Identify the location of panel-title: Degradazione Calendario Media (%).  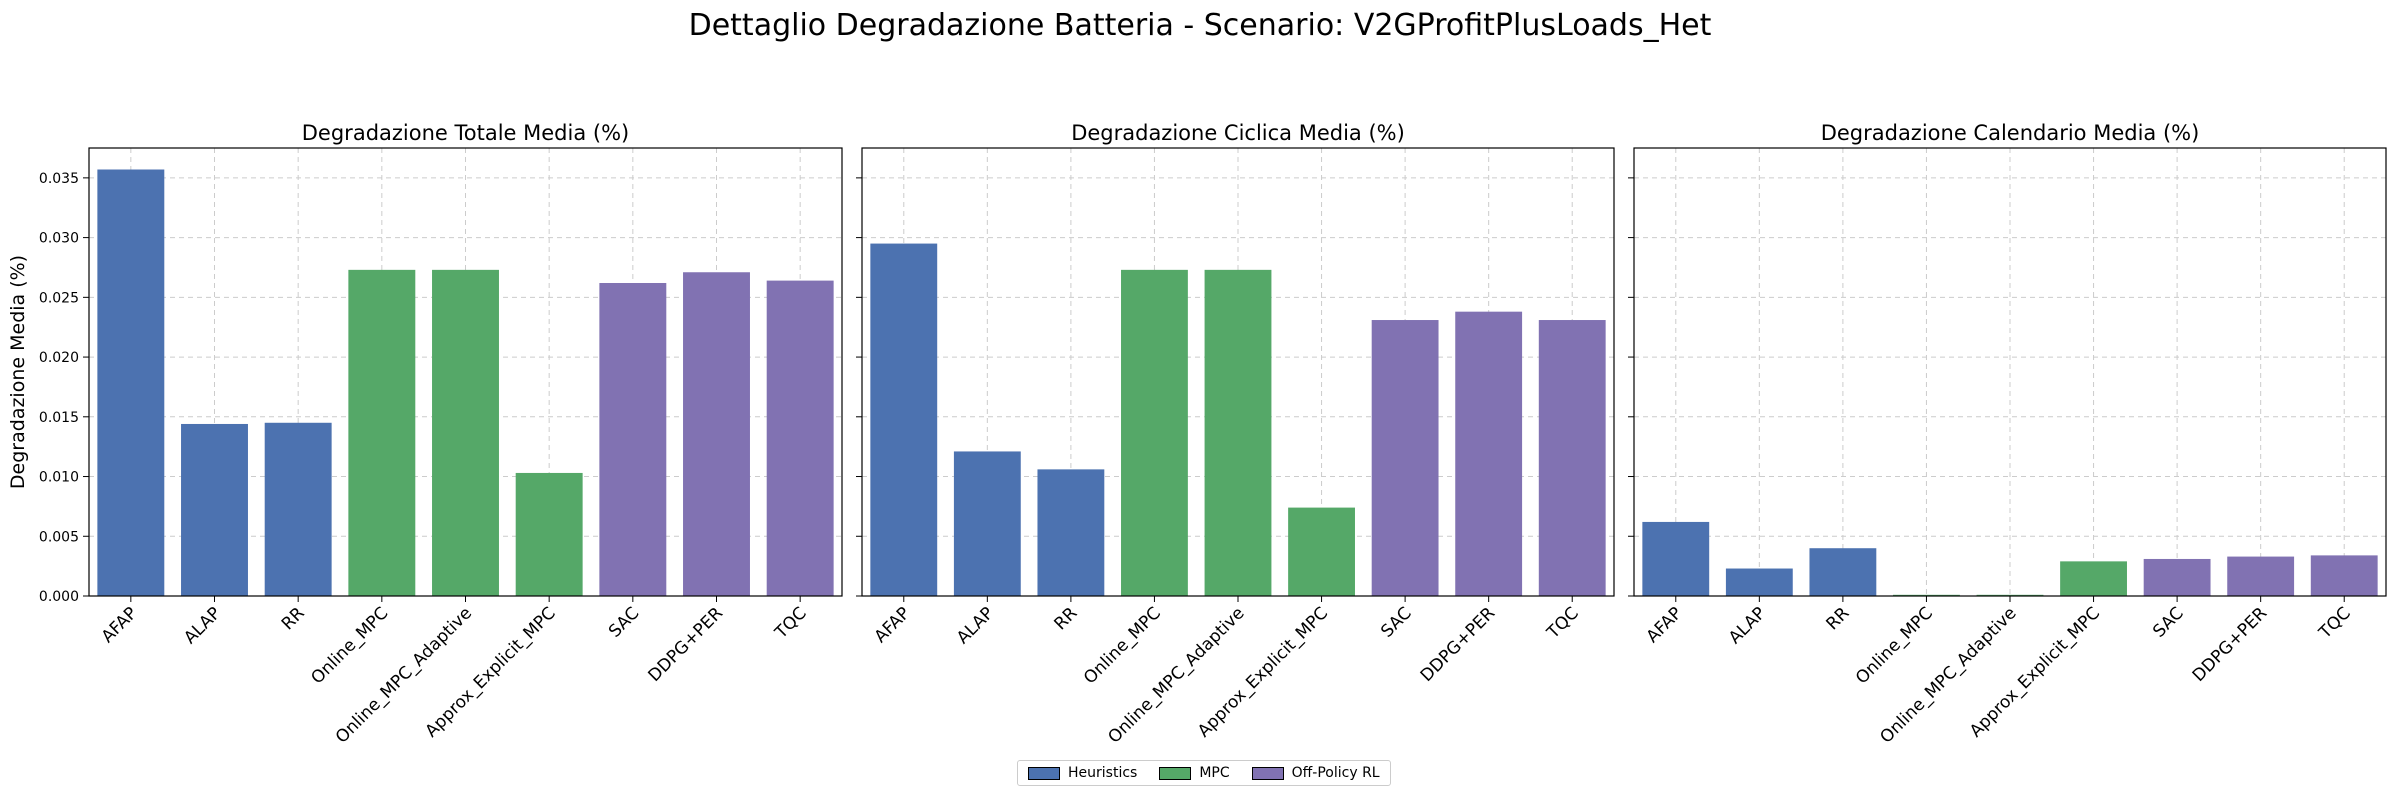
(2010, 133).